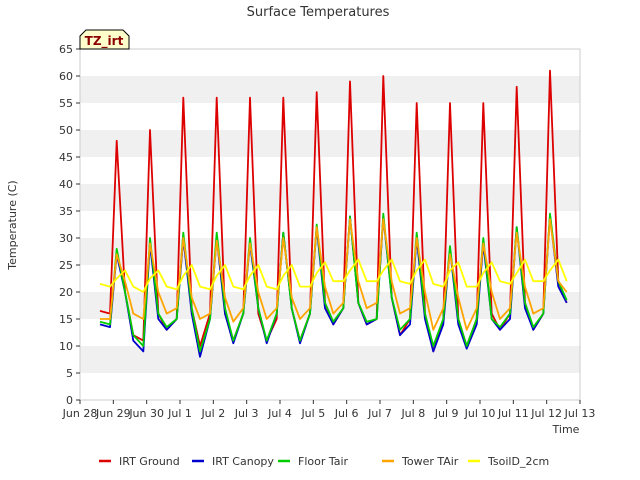 Image resolution: width=640 pixels, height=480 pixels. Describe the element at coordinates (113, 413) in the screenshot. I see `x-tick-label: Jun 29` at that location.